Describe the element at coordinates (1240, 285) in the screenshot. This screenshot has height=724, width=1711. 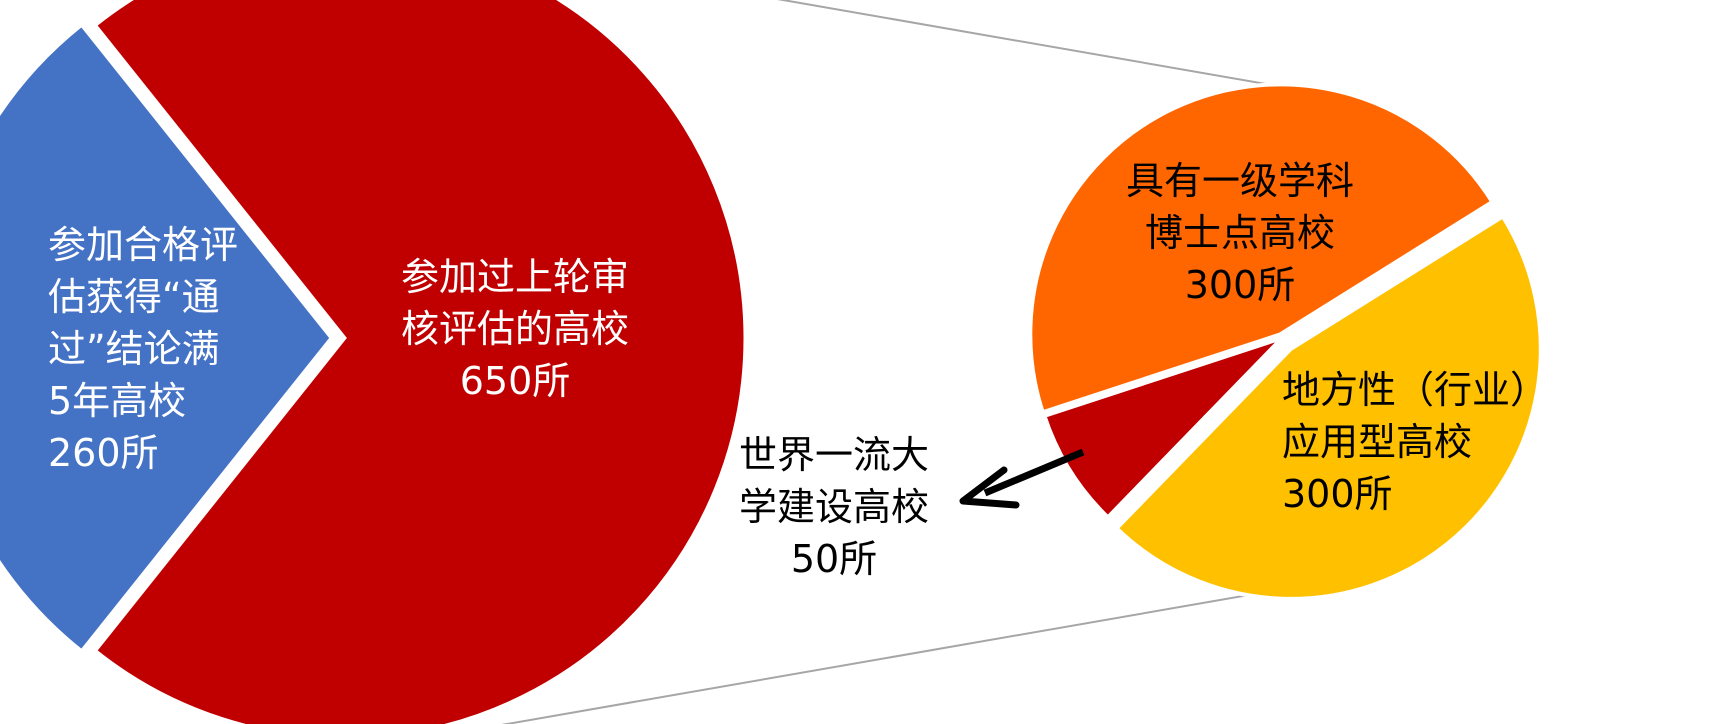
I see `secondary-pie-label-1-line-3: 300所` at that location.